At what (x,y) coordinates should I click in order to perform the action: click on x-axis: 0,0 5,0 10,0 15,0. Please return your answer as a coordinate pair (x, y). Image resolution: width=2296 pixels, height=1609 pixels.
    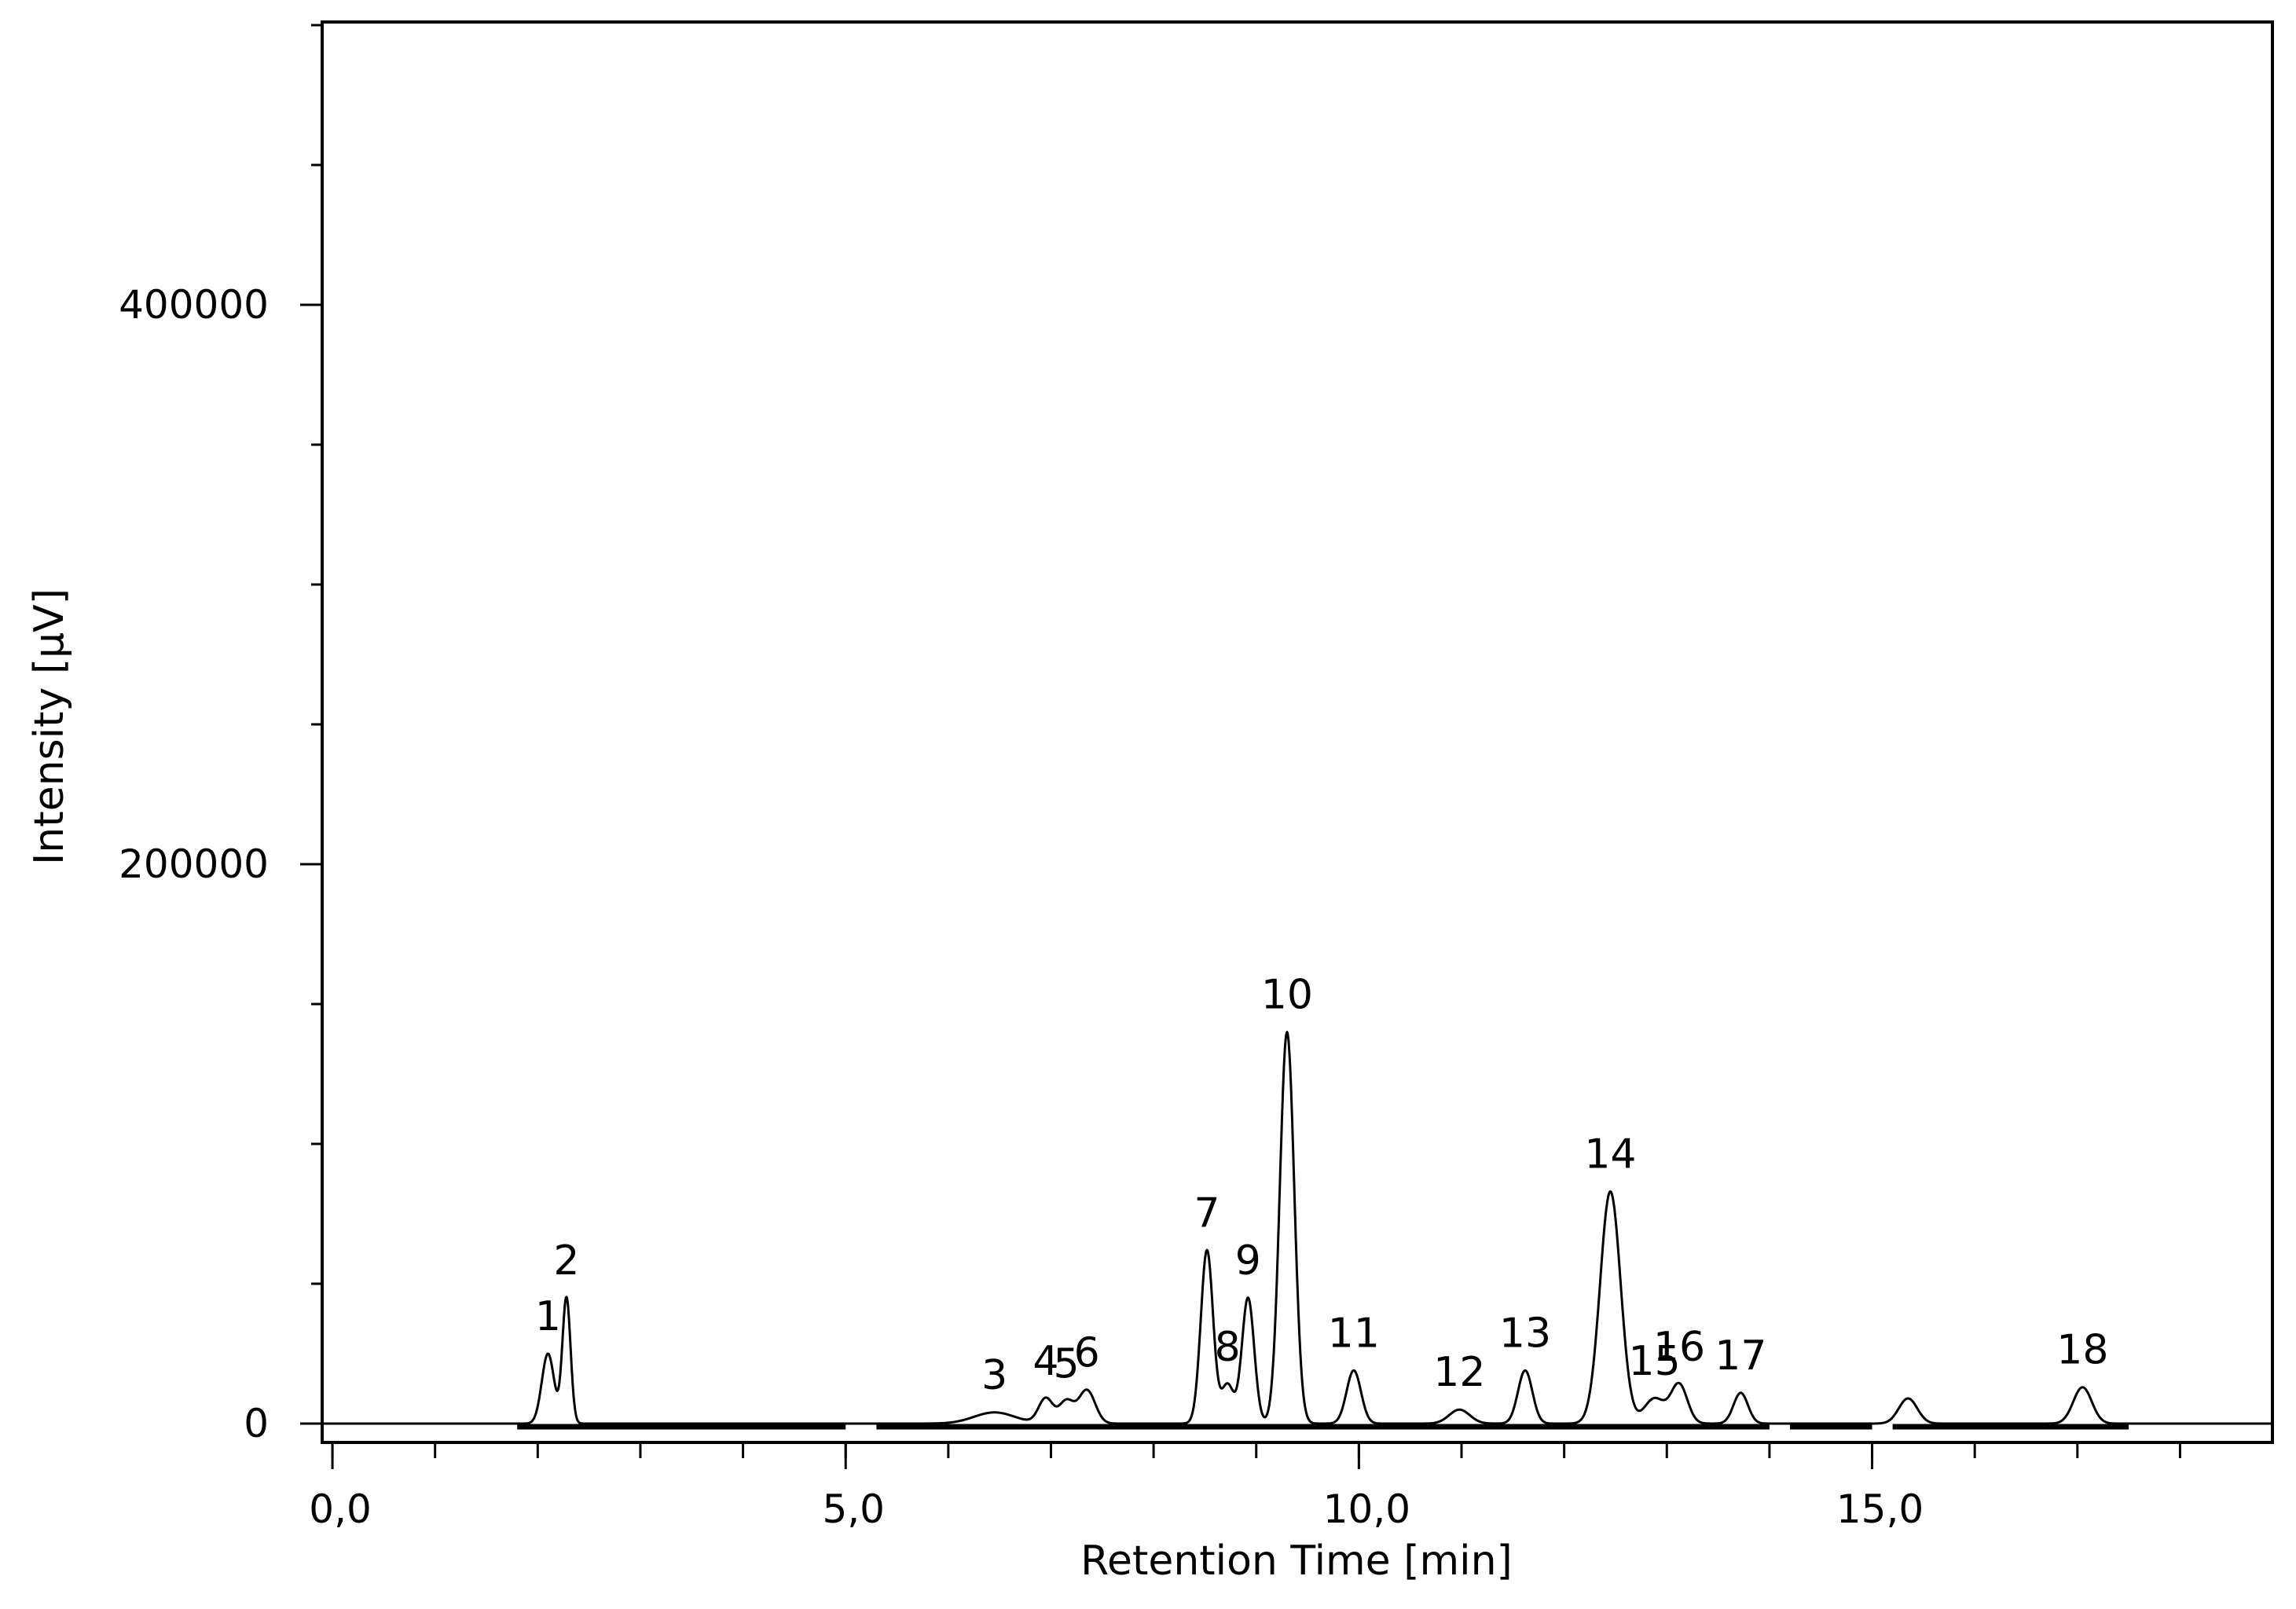
    Looking at the image, I should click on (1245, 1487).